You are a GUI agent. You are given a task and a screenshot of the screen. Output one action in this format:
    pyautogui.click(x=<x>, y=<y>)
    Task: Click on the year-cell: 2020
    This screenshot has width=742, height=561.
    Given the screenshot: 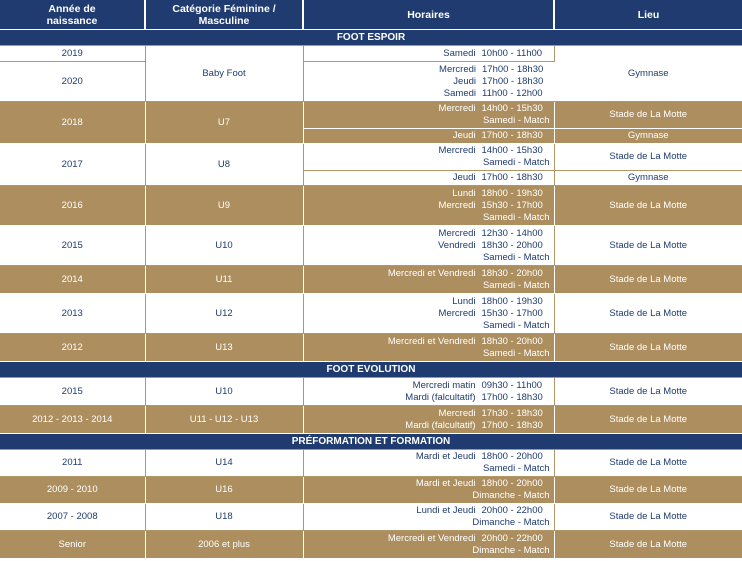 What is the action you would take?
    pyautogui.click(x=73, y=81)
    